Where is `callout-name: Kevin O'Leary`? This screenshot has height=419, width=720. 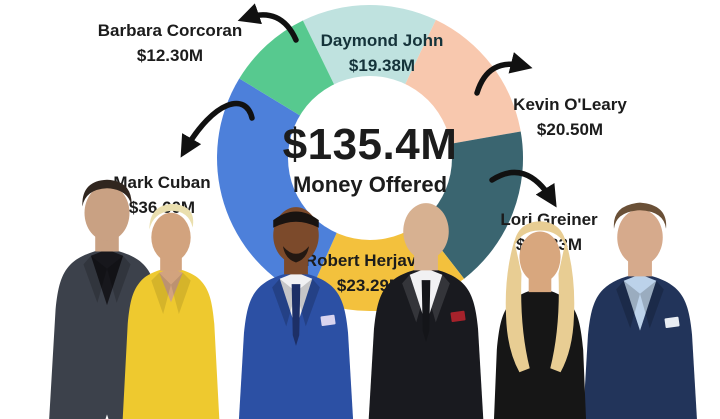
callout-name: Kevin O'Leary is located at coordinates (570, 104).